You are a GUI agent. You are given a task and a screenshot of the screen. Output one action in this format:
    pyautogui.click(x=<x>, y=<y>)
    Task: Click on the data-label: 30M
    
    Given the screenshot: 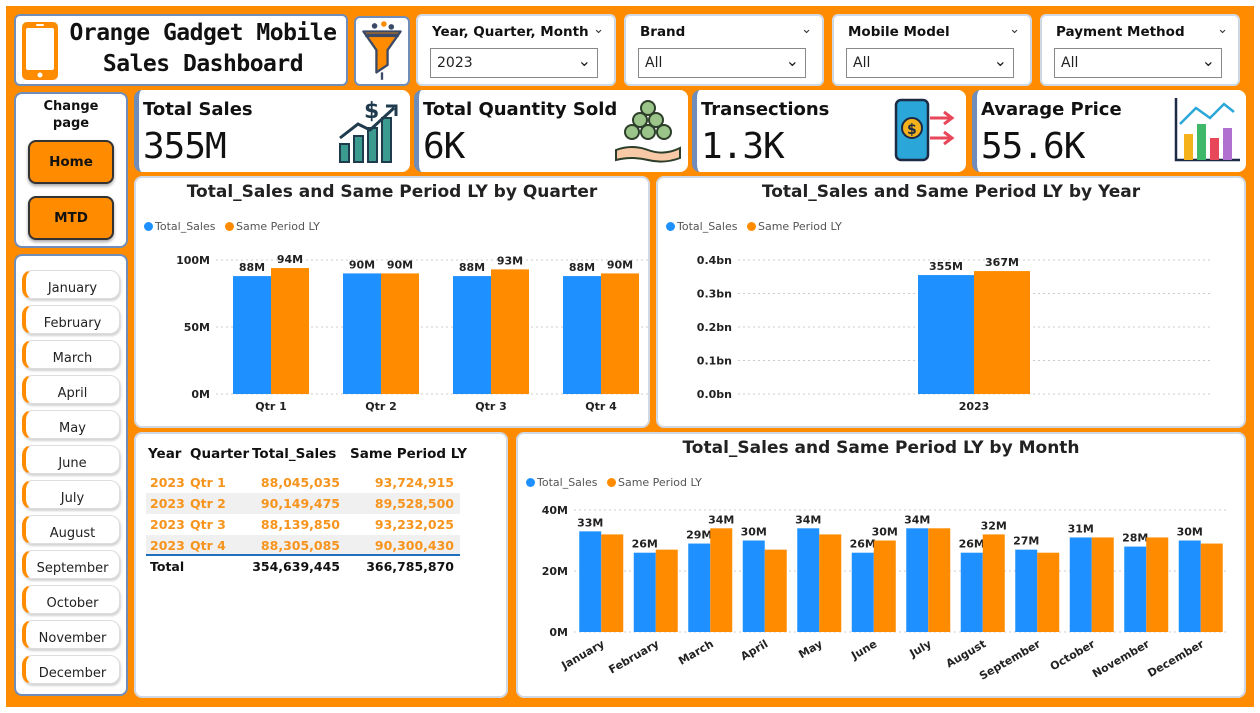 What is the action you would take?
    pyautogui.click(x=754, y=532)
    